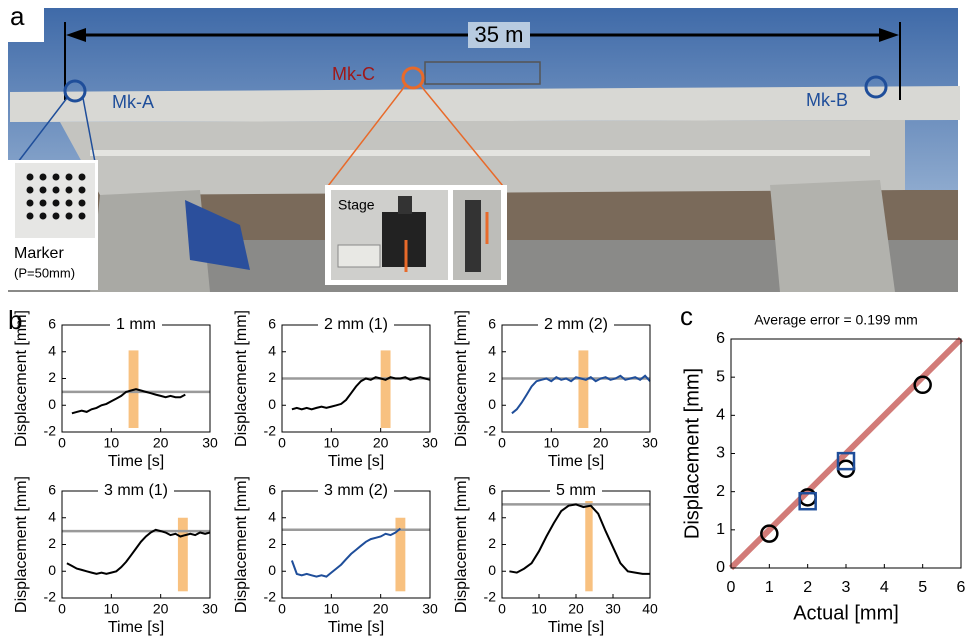 Image resolution: width=966 pixels, height=641 pixels. I want to click on chart-title: 3 mm (1), so click(136, 490).